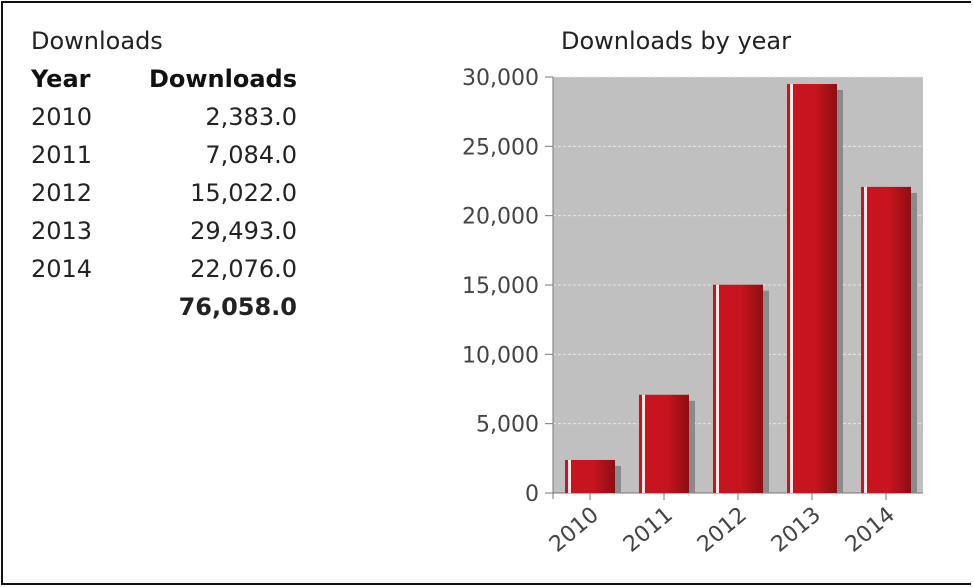 The height and width of the screenshot is (587, 974). I want to click on year-cell: 2012, so click(62, 193).